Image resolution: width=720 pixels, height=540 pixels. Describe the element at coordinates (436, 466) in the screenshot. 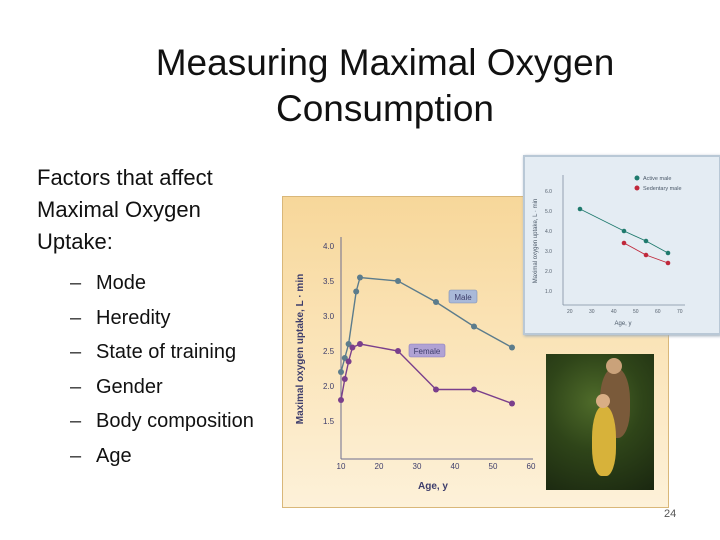

I see `x-tick-labels: 10 20 30 40 50 60` at that location.